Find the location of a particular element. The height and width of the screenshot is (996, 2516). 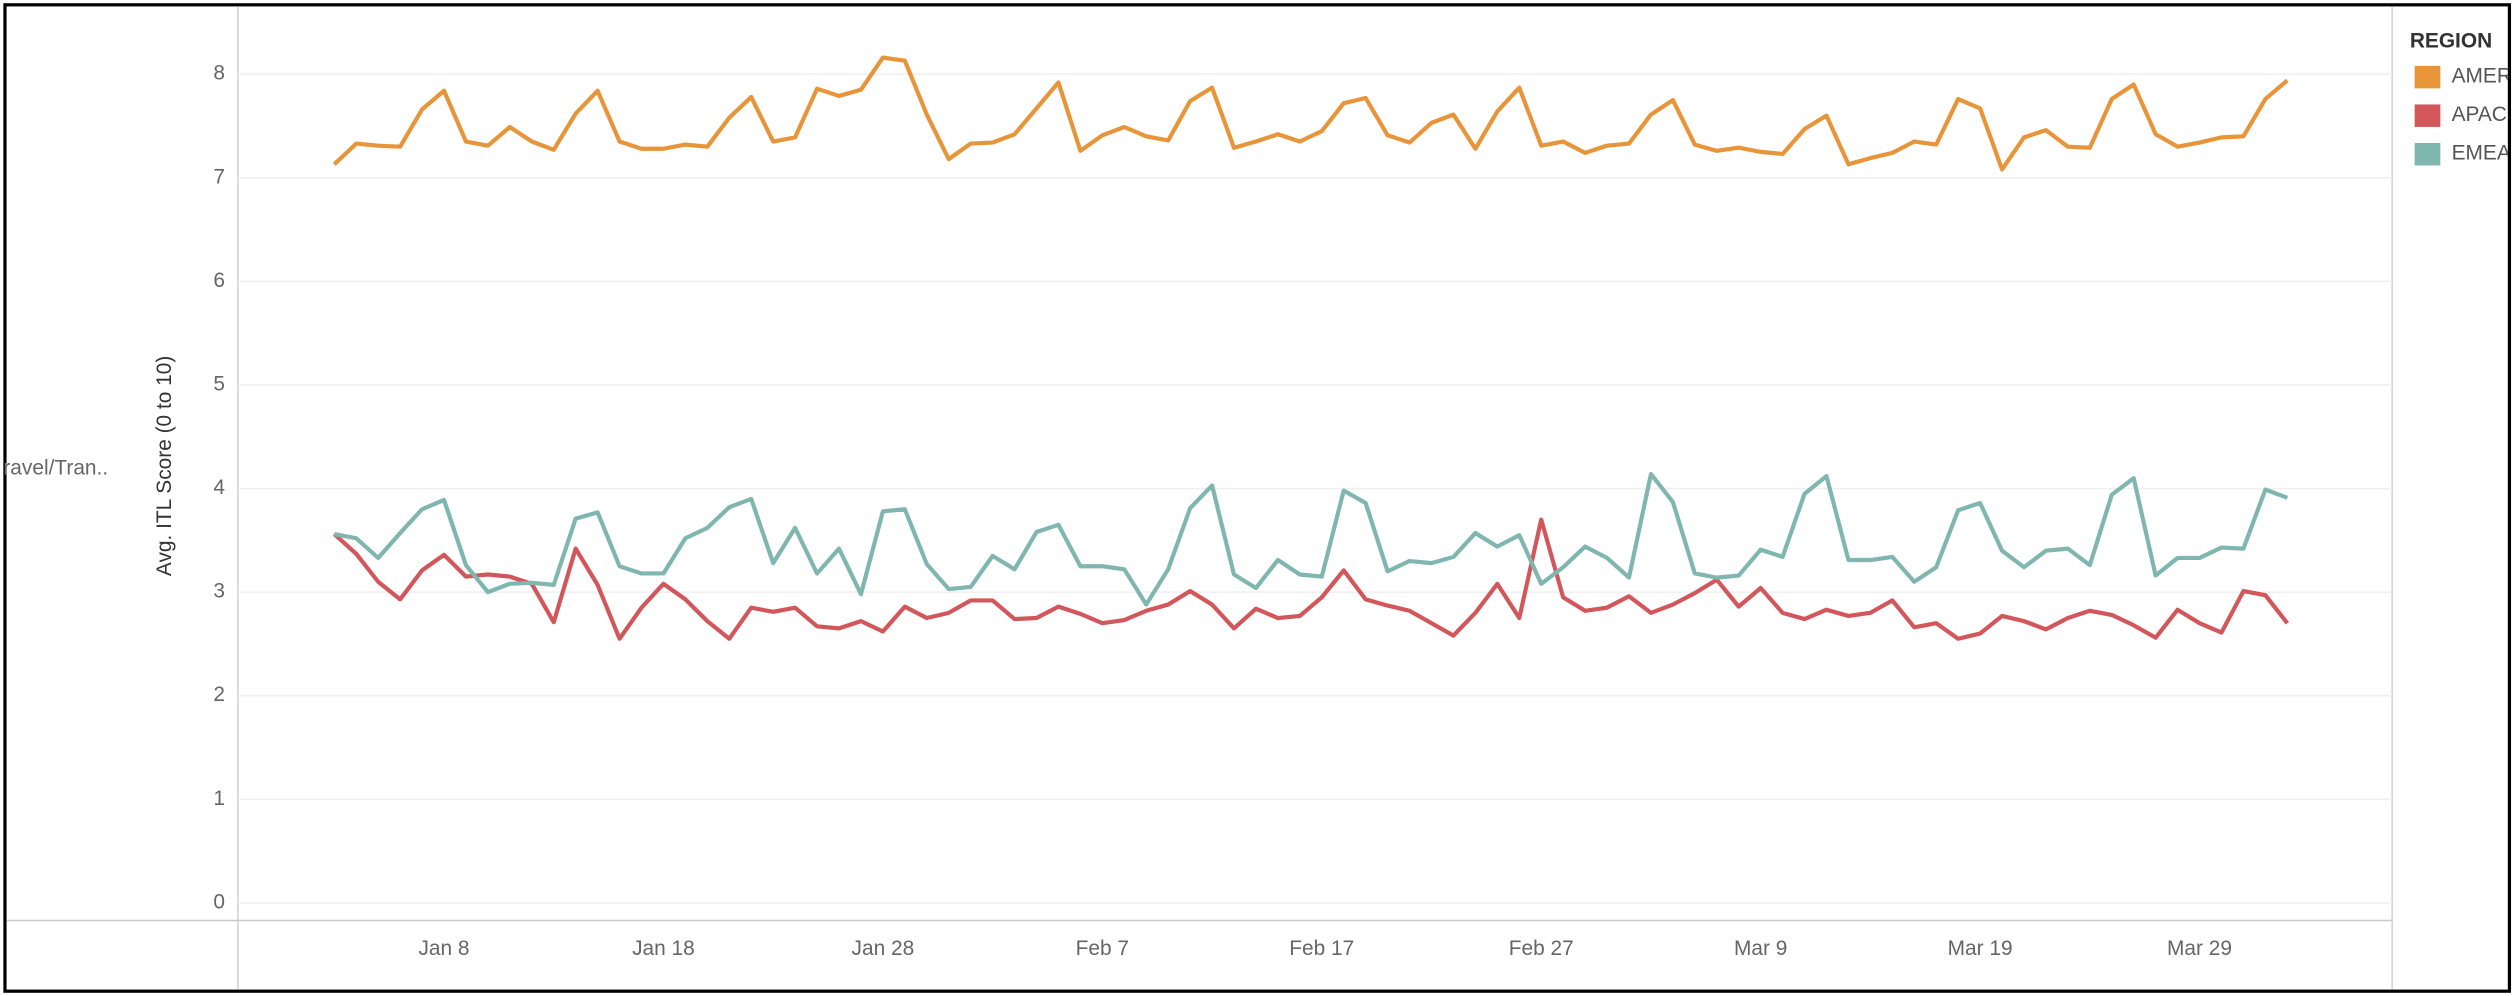

y-tick-label: 4 is located at coordinates (219, 487).